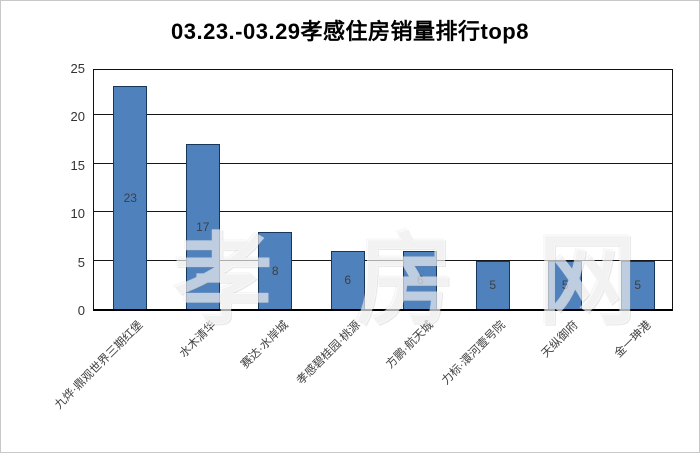 This screenshot has width=700, height=453. I want to click on bar-value-label: 8, so click(275, 270).